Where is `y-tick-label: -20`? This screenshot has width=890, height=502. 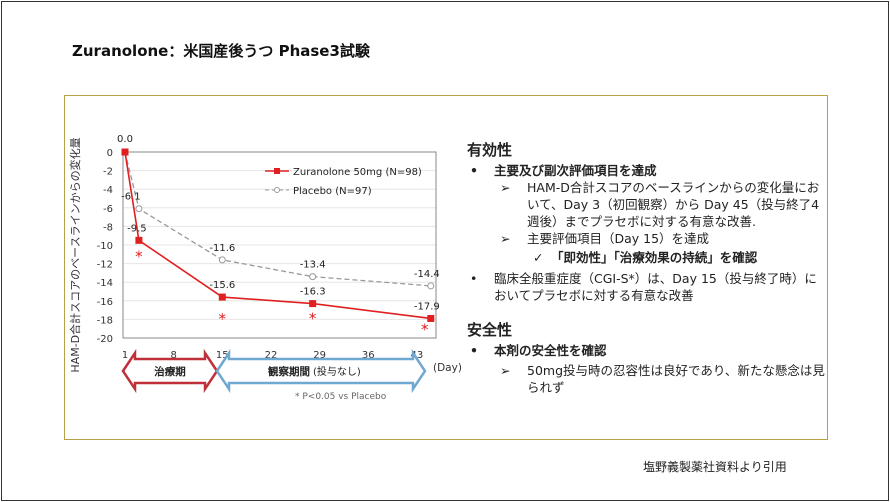
y-tick-label: -20 is located at coordinates (105, 339).